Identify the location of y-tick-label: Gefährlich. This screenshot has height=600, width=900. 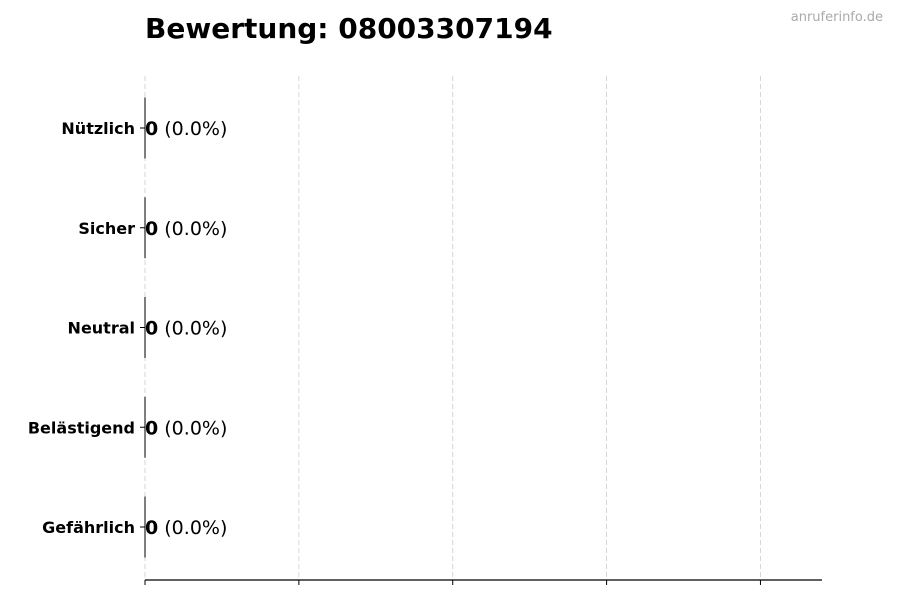
(88, 527).